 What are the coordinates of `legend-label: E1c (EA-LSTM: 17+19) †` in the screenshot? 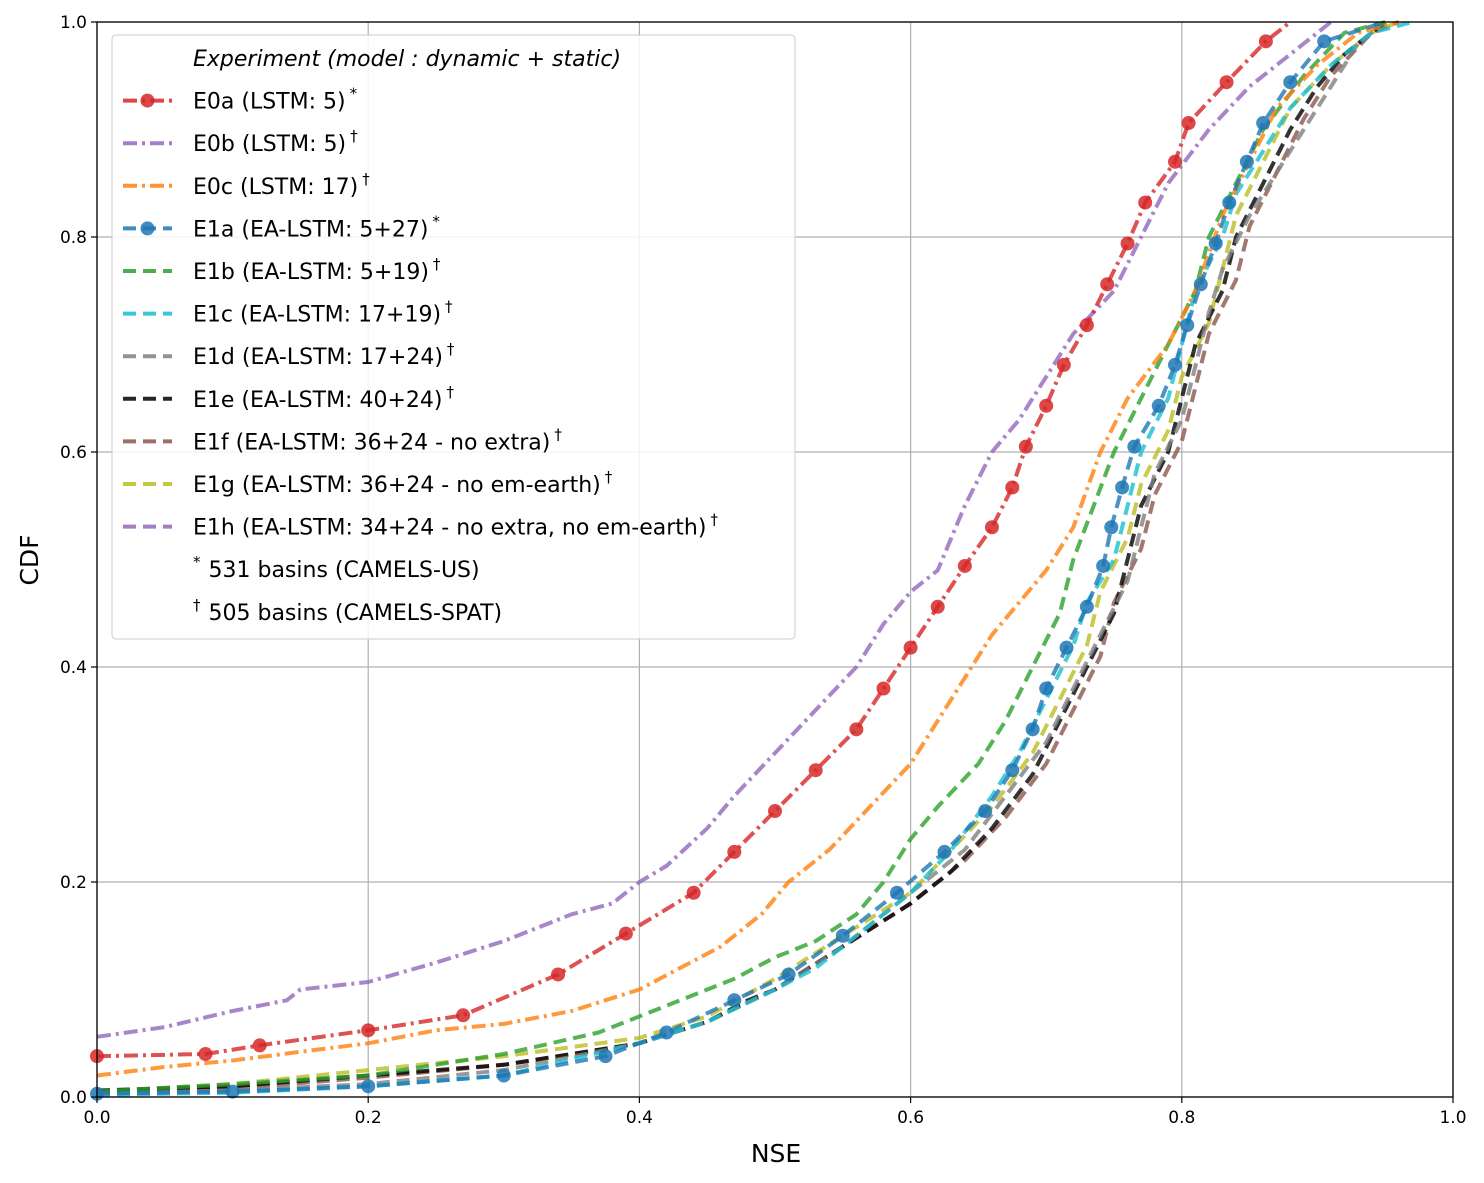 It's located at (323, 313).